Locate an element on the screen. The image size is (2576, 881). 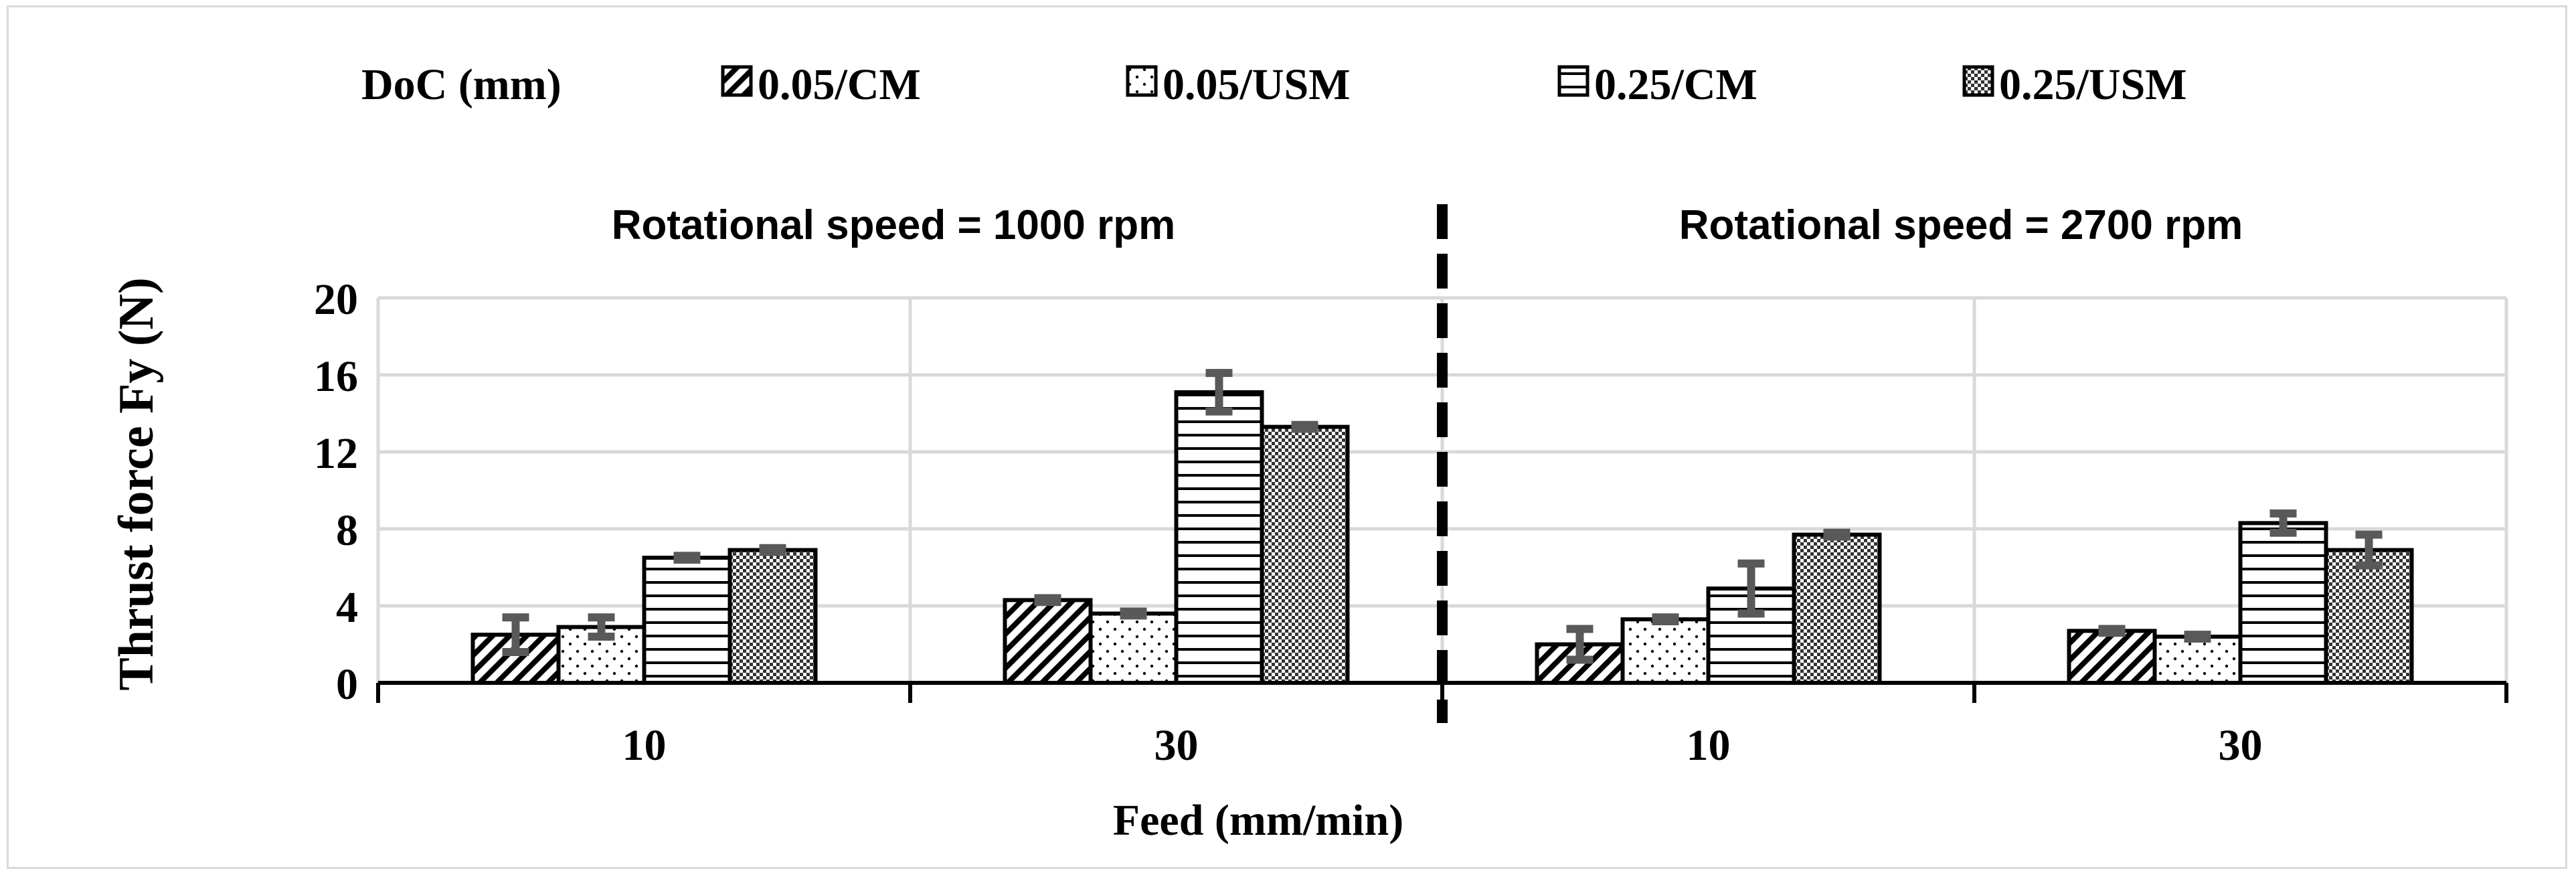
y-tick-label: 4 is located at coordinates (347, 607).